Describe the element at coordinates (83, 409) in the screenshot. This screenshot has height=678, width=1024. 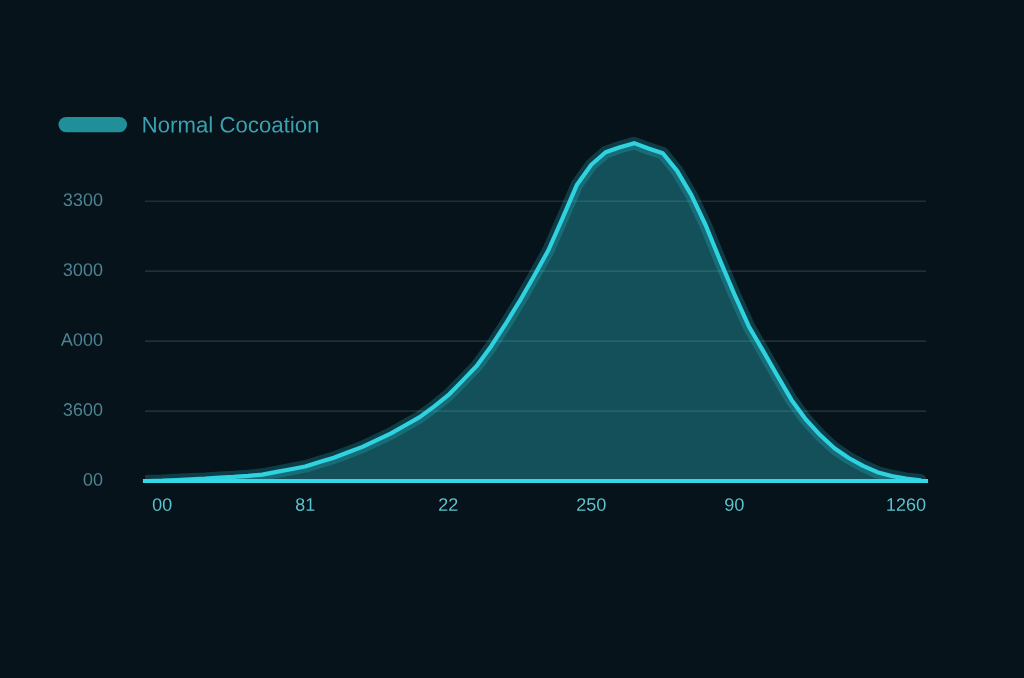
I see `text: 3600` at that location.